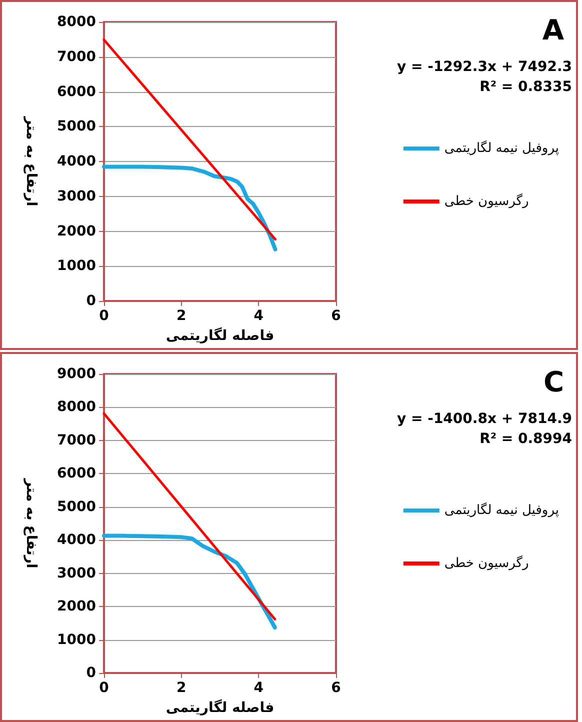  What do you see at coordinates (553, 382) in the screenshot?
I see `text: C` at bounding box center [553, 382].